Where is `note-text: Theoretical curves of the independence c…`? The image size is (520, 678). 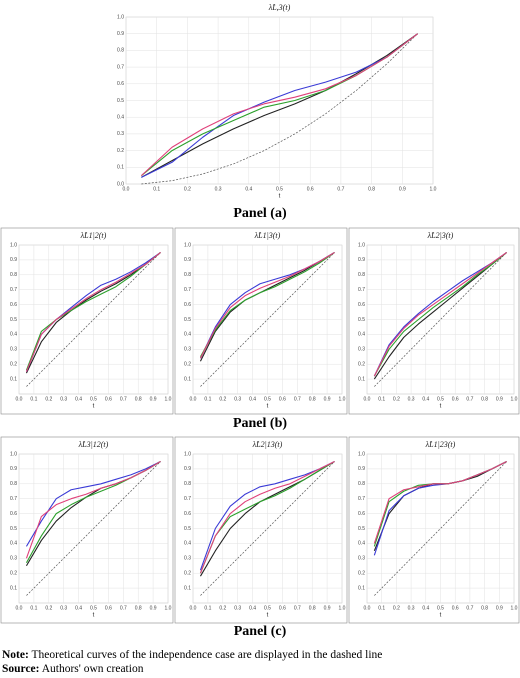 note-text: Theoretical curves of the independence c… is located at coordinates (205, 655).